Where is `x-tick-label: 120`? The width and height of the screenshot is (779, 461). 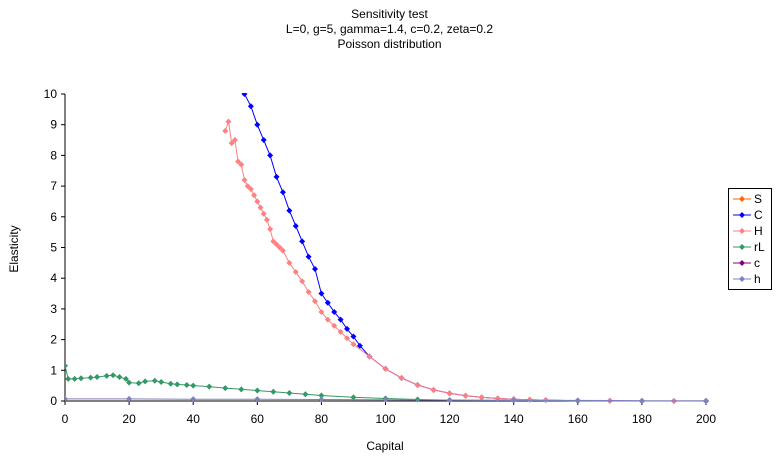
x-tick-label: 120 is located at coordinates (450, 419).